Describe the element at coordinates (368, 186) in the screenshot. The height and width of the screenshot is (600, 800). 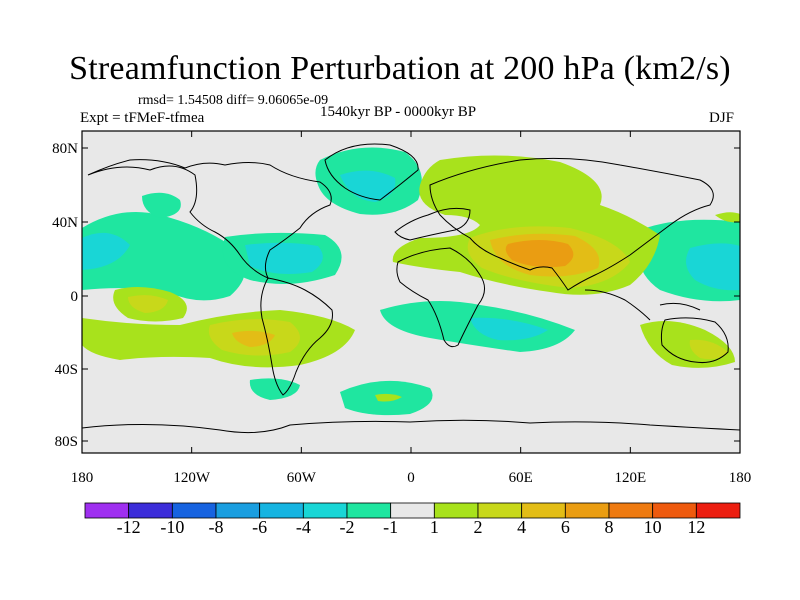
I see `contour-neg2-greenland` at that location.